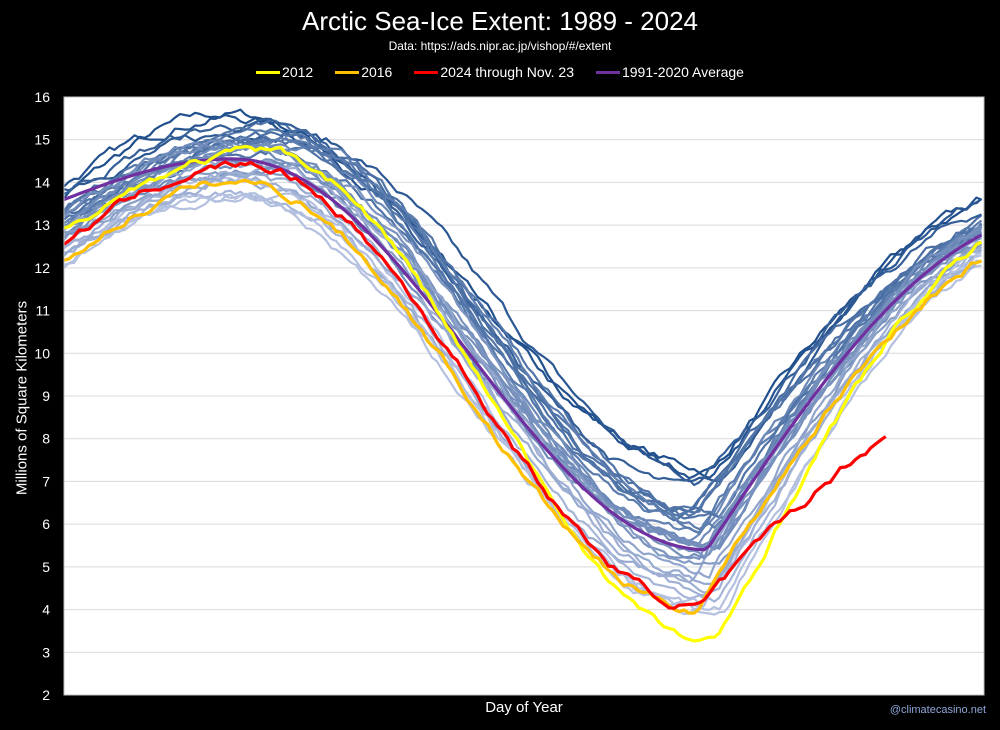 This screenshot has width=1000, height=730. Describe the element at coordinates (46, 481) in the screenshot. I see `y-tick-label-7: 7` at that location.